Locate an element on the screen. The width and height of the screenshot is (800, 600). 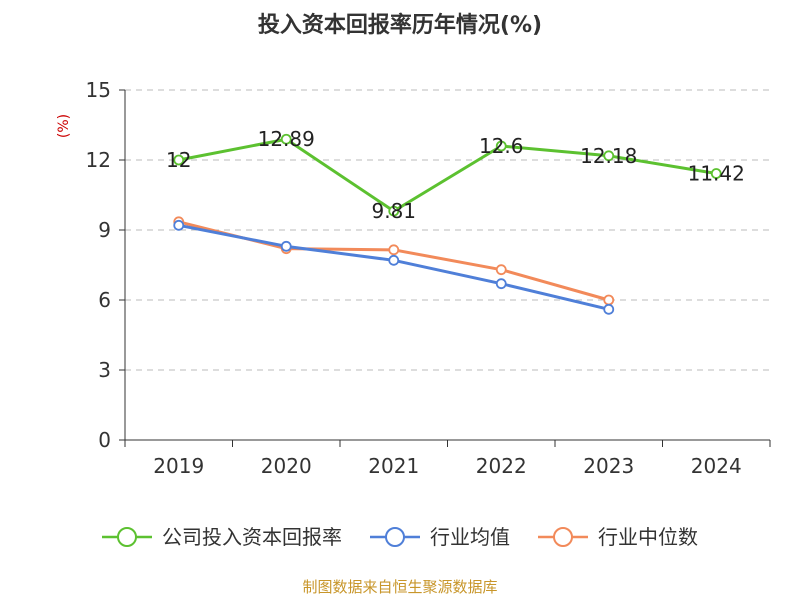
data-label: 12 is located at coordinates (178, 160).